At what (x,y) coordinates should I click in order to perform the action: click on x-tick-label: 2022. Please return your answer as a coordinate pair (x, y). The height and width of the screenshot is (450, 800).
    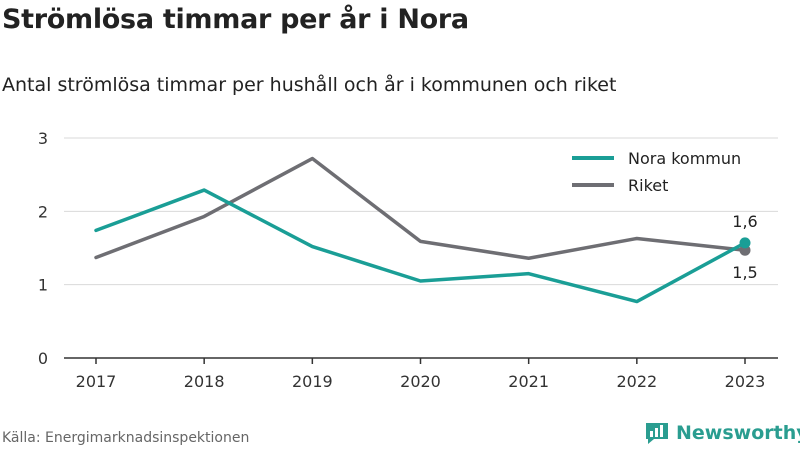
    Looking at the image, I should click on (636, 381).